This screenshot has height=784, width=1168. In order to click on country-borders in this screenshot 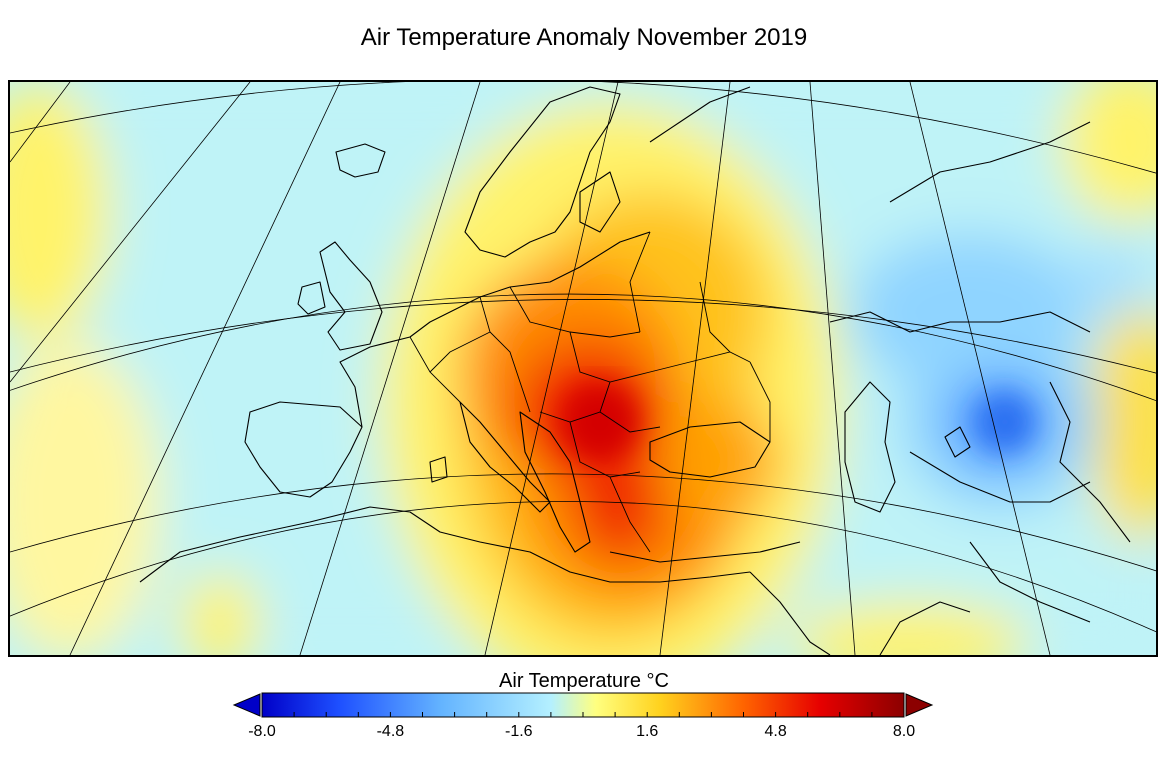, I will do `click(590, 392)`.